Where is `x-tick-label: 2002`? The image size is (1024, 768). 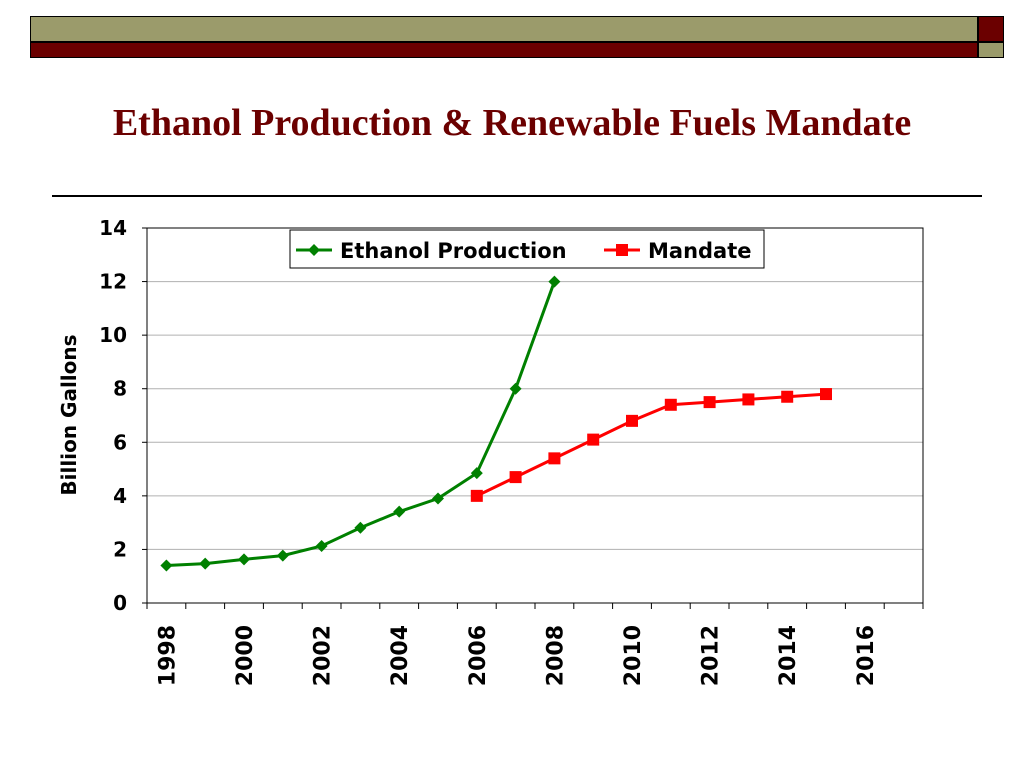 x-tick-label: 2002 is located at coordinates (323, 655).